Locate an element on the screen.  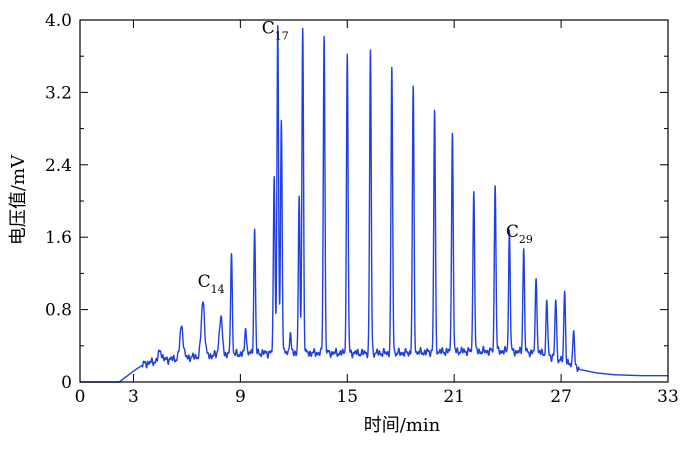
y-tick-label: 0 is located at coordinates (66, 383).